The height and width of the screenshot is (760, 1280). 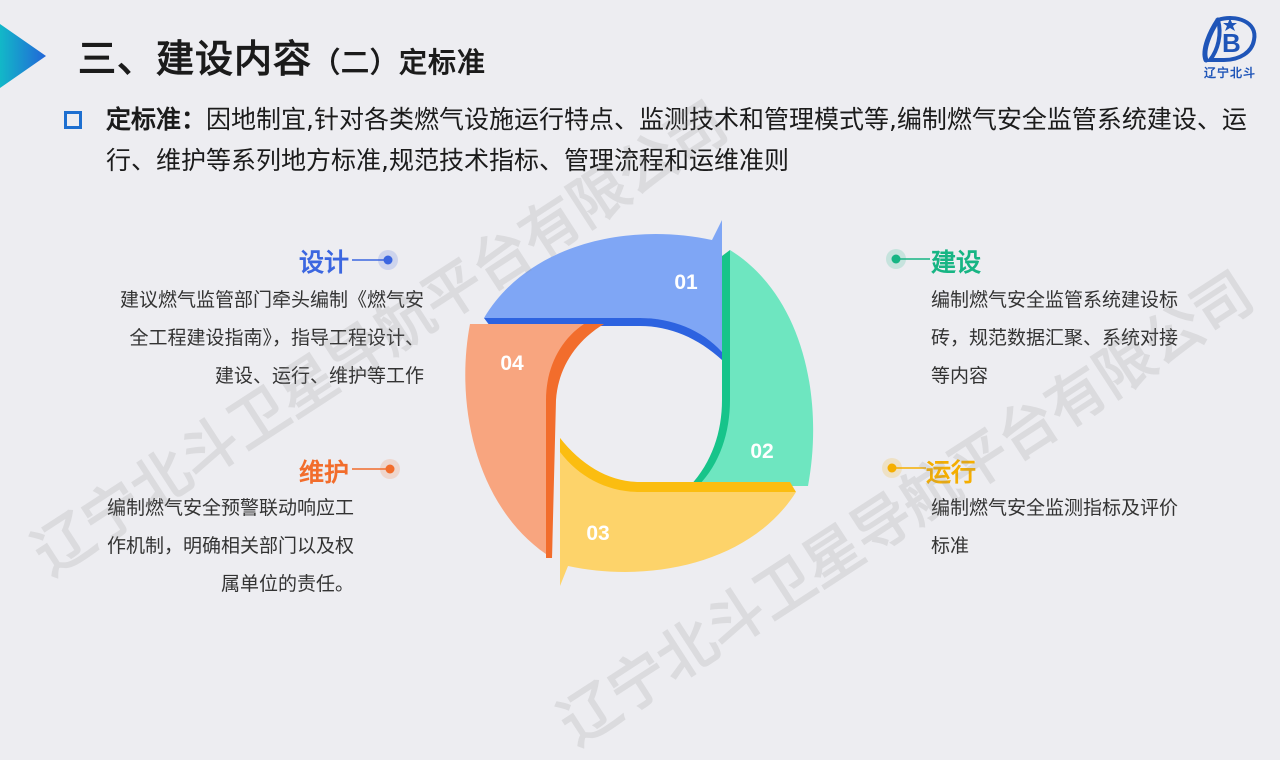 What do you see at coordinates (271, 300) in the screenshot?
I see `design-desc-line: 建议燃气监管部门牵头编制《燃气安` at bounding box center [271, 300].